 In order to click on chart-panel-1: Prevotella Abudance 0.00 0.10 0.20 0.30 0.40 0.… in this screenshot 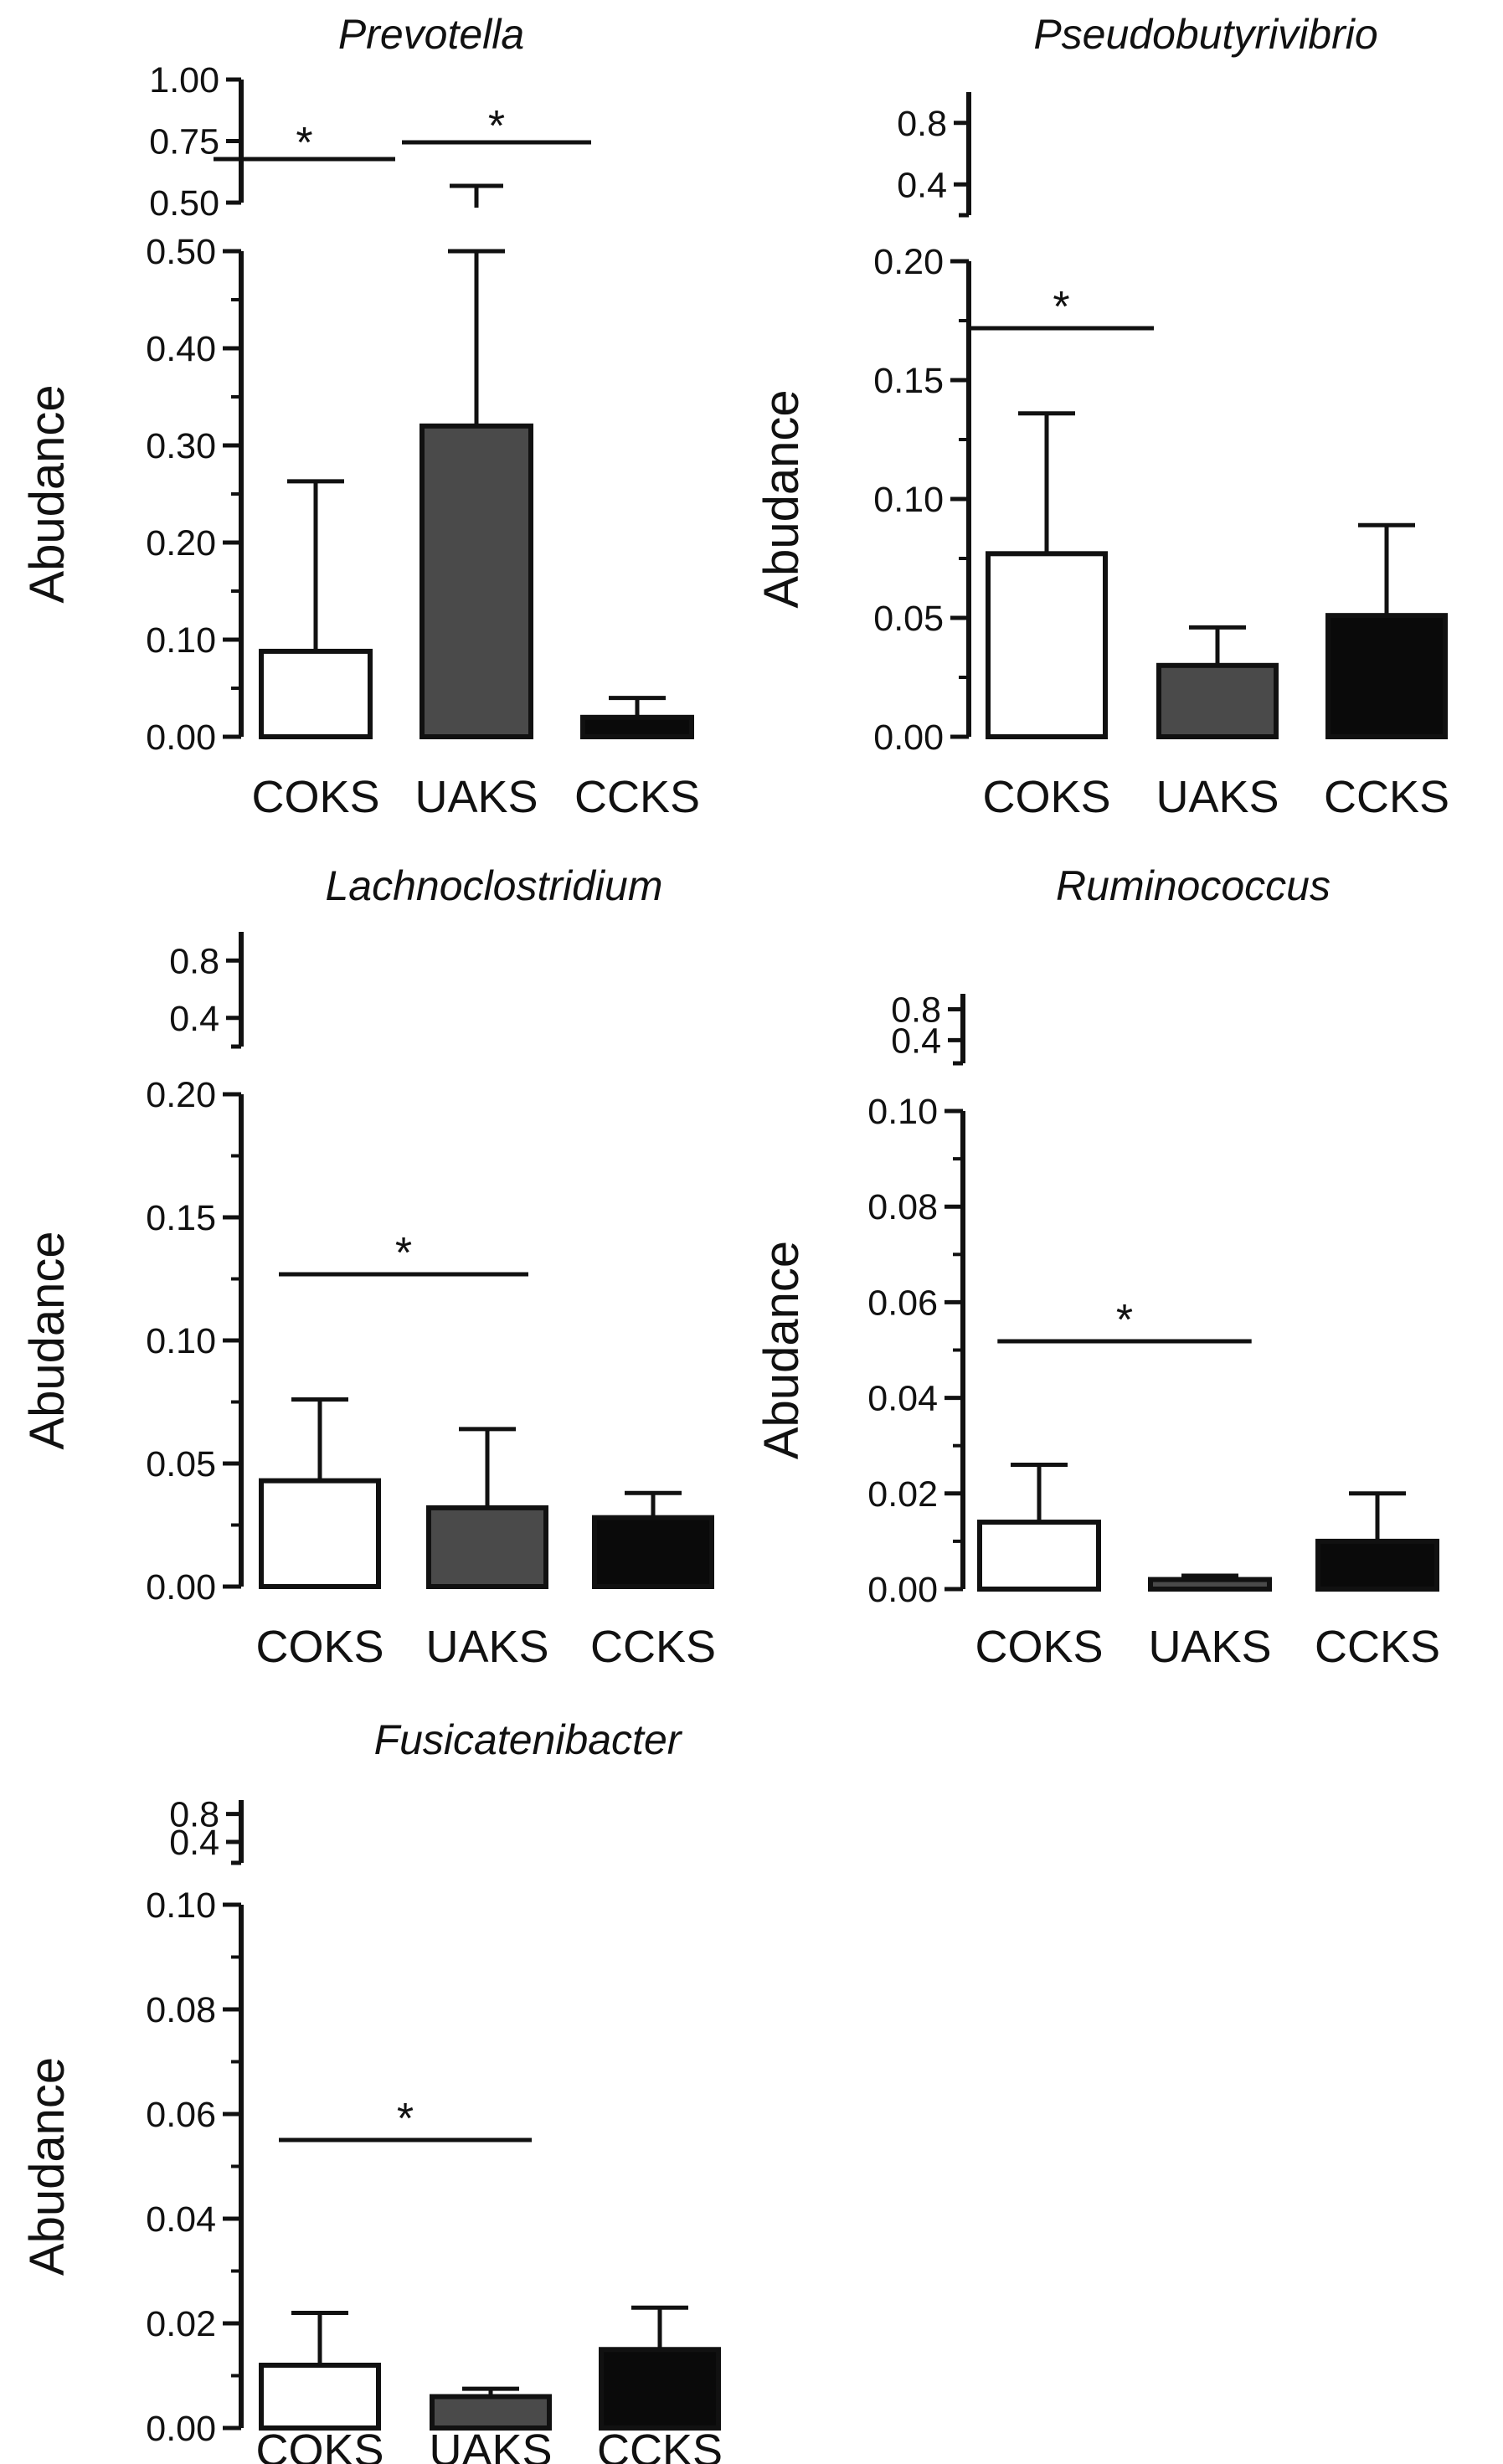, I will do `click(360, 416)`.